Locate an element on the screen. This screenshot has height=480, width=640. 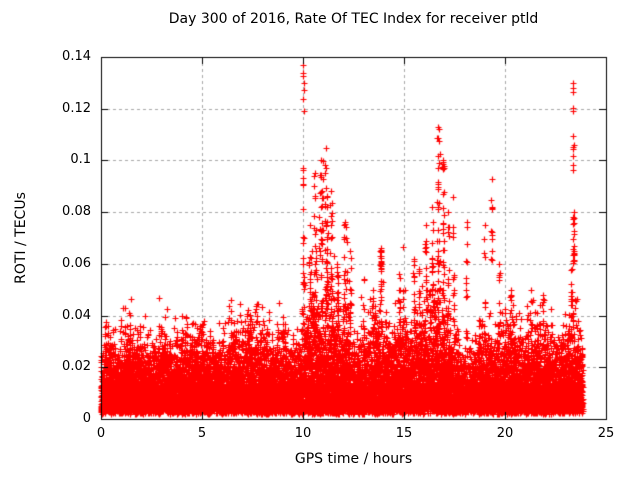
x-tick-label: 10 is located at coordinates (303, 433).